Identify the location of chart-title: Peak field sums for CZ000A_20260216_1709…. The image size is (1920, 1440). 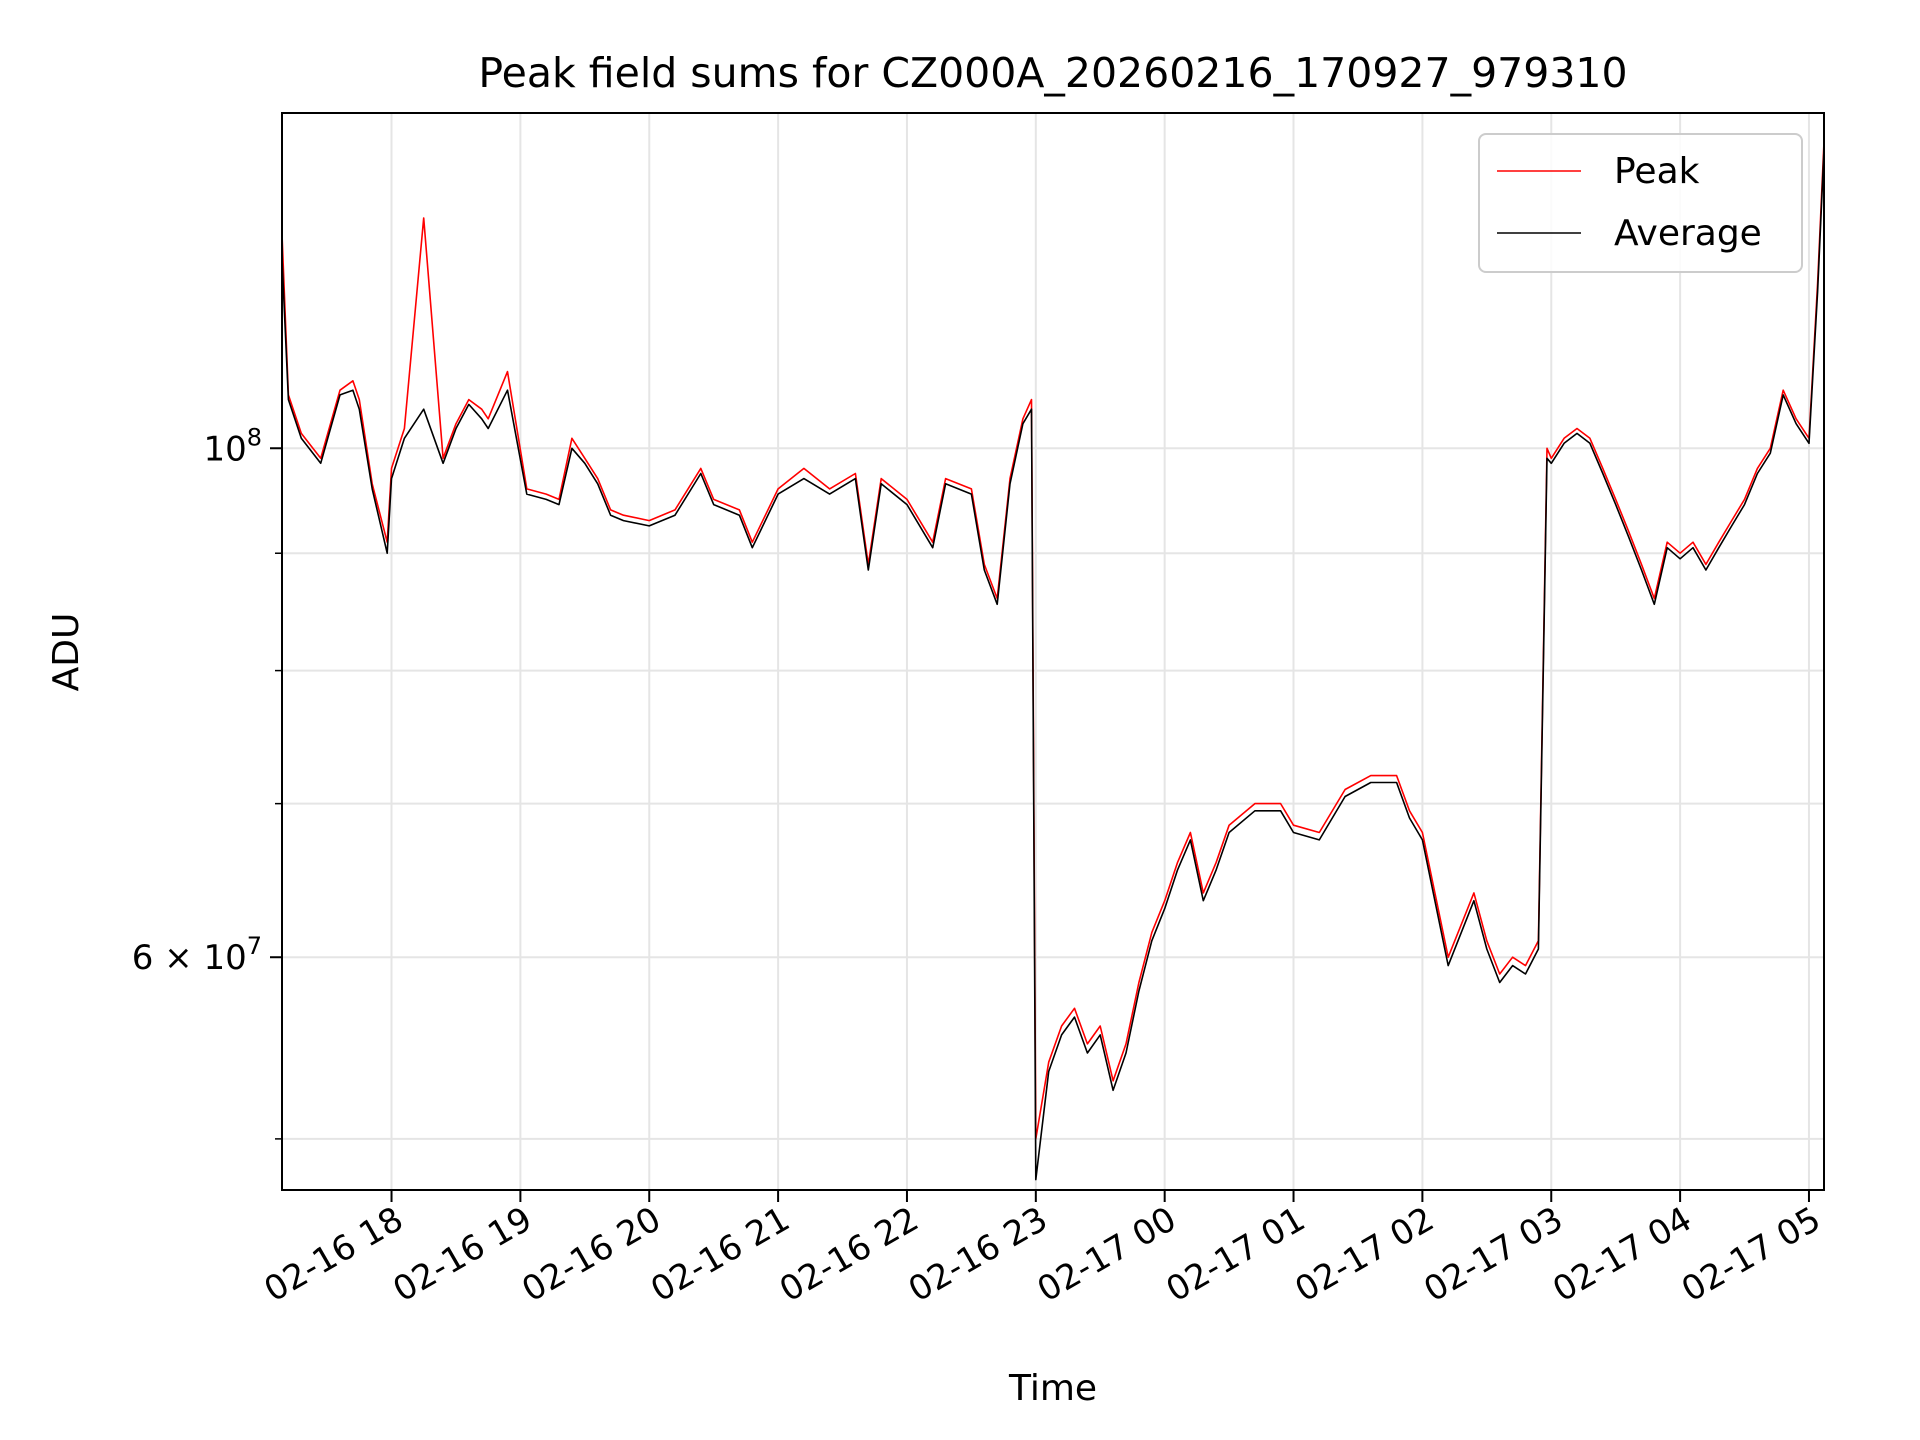
(1052, 73).